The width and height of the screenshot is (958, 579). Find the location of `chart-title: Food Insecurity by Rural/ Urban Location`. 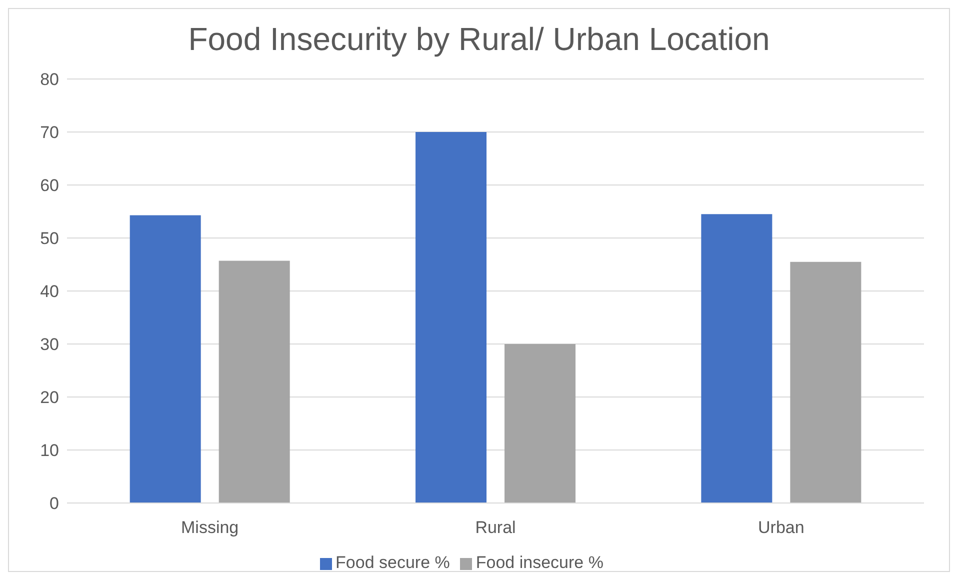

chart-title: Food Insecurity by Rural/ Urban Location is located at coordinates (479, 39).